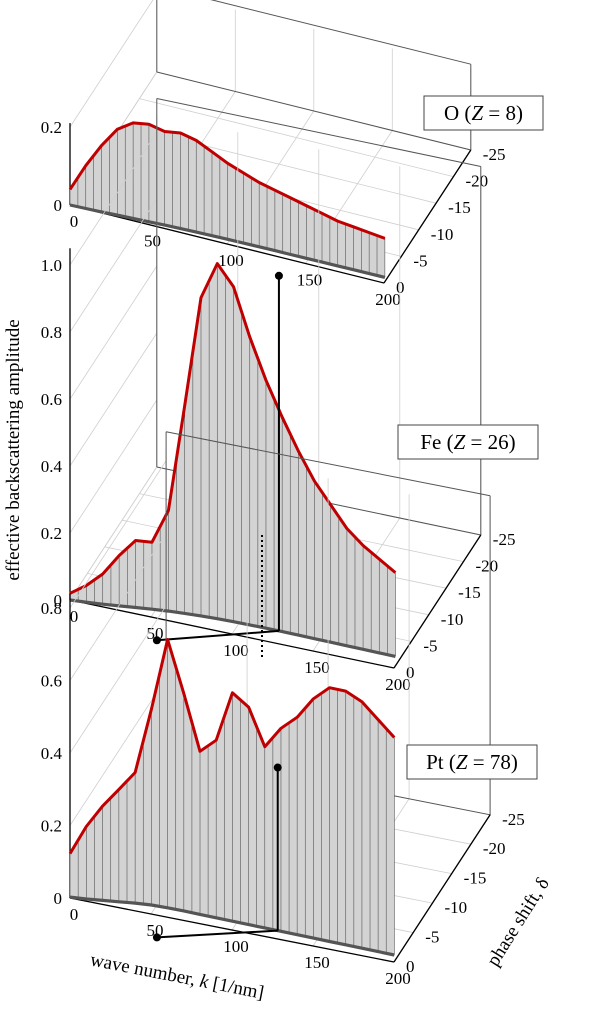 The height and width of the screenshot is (1024, 591). What do you see at coordinates (51, 265) in the screenshot?
I see `y-tick-label: 1.0` at bounding box center [51, 265].